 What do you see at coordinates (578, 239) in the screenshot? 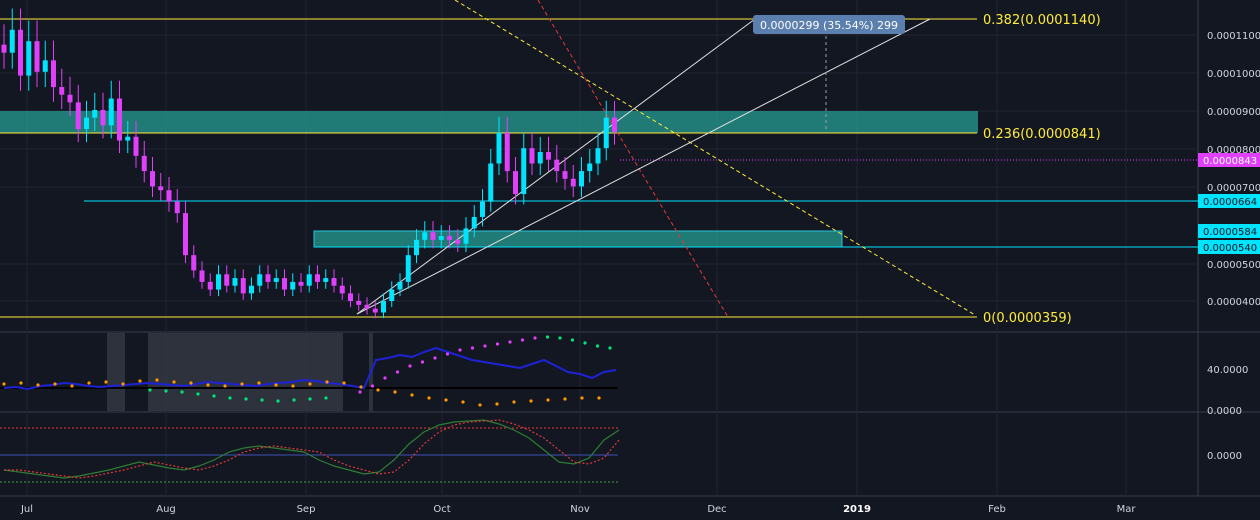
I see `support-zone-lower` at bounding box center [578, 239].